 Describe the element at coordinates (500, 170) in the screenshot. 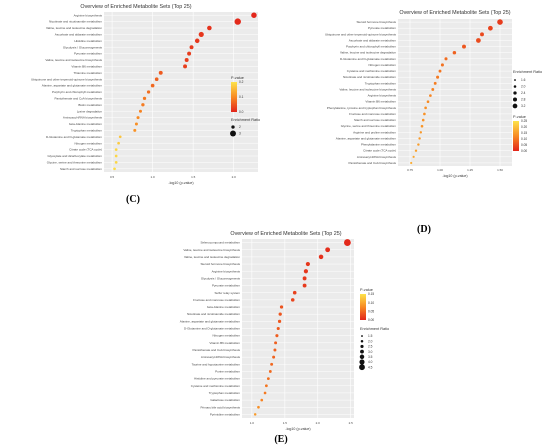

I see `x-tick-label: 1.50` at that location.